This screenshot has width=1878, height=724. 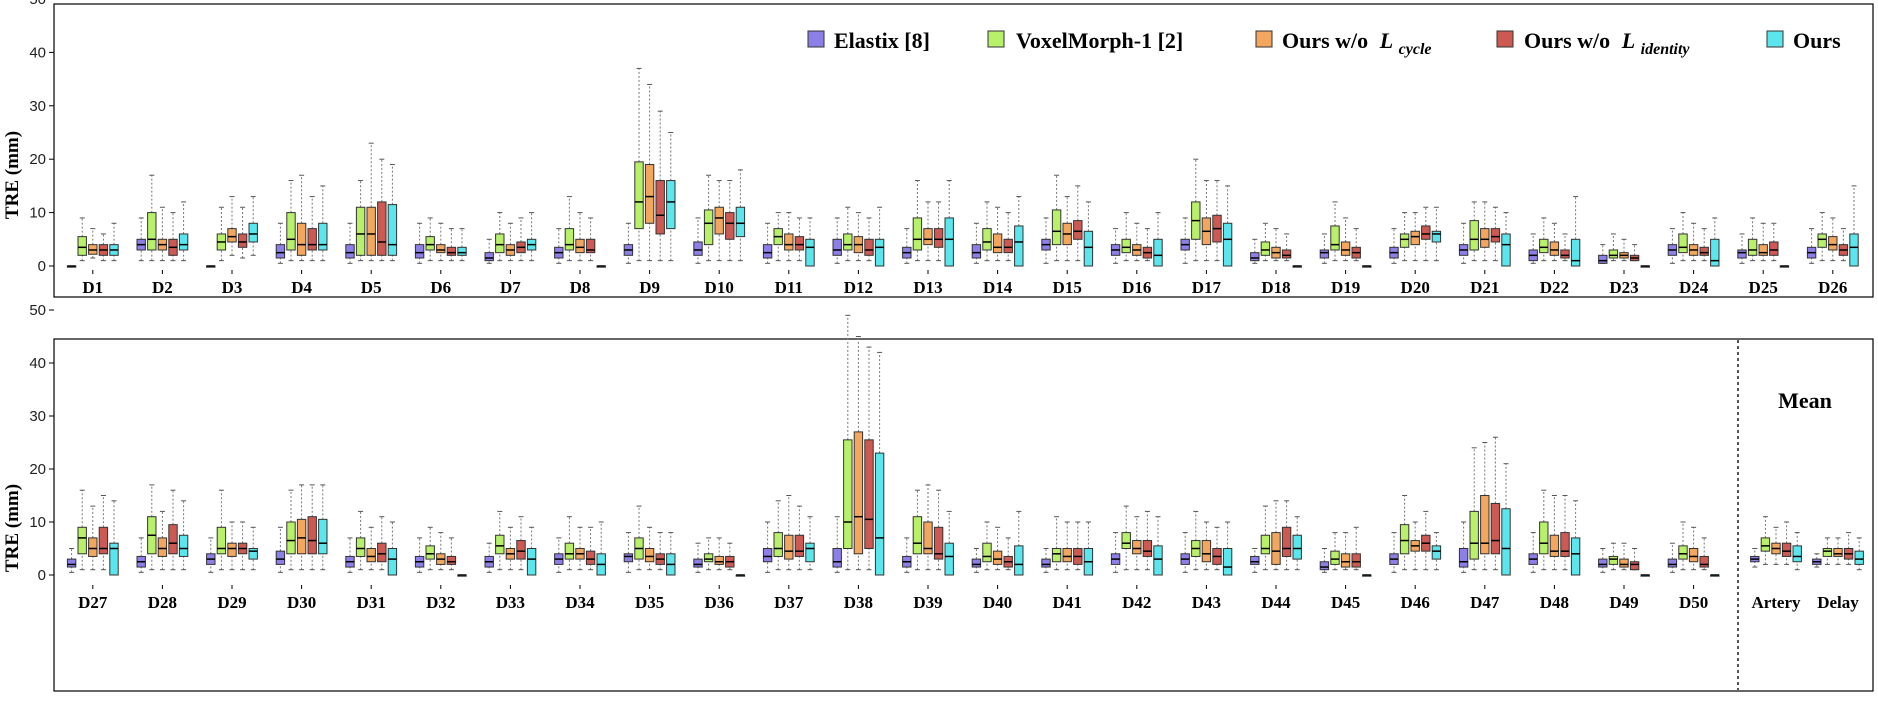 What do you see at coordinates (1485, 602) in the screenshot?
I see `x-tick-label-d47: D47` at bounding box center [1485, 602].